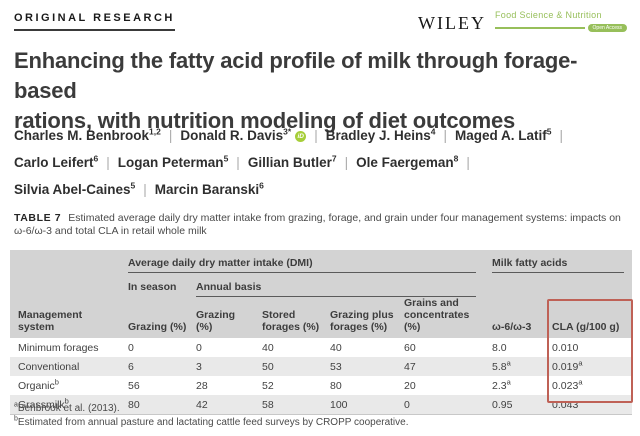 This screenshot has width=640, height=436. I want to click on cell: 6, so click(154, 366).